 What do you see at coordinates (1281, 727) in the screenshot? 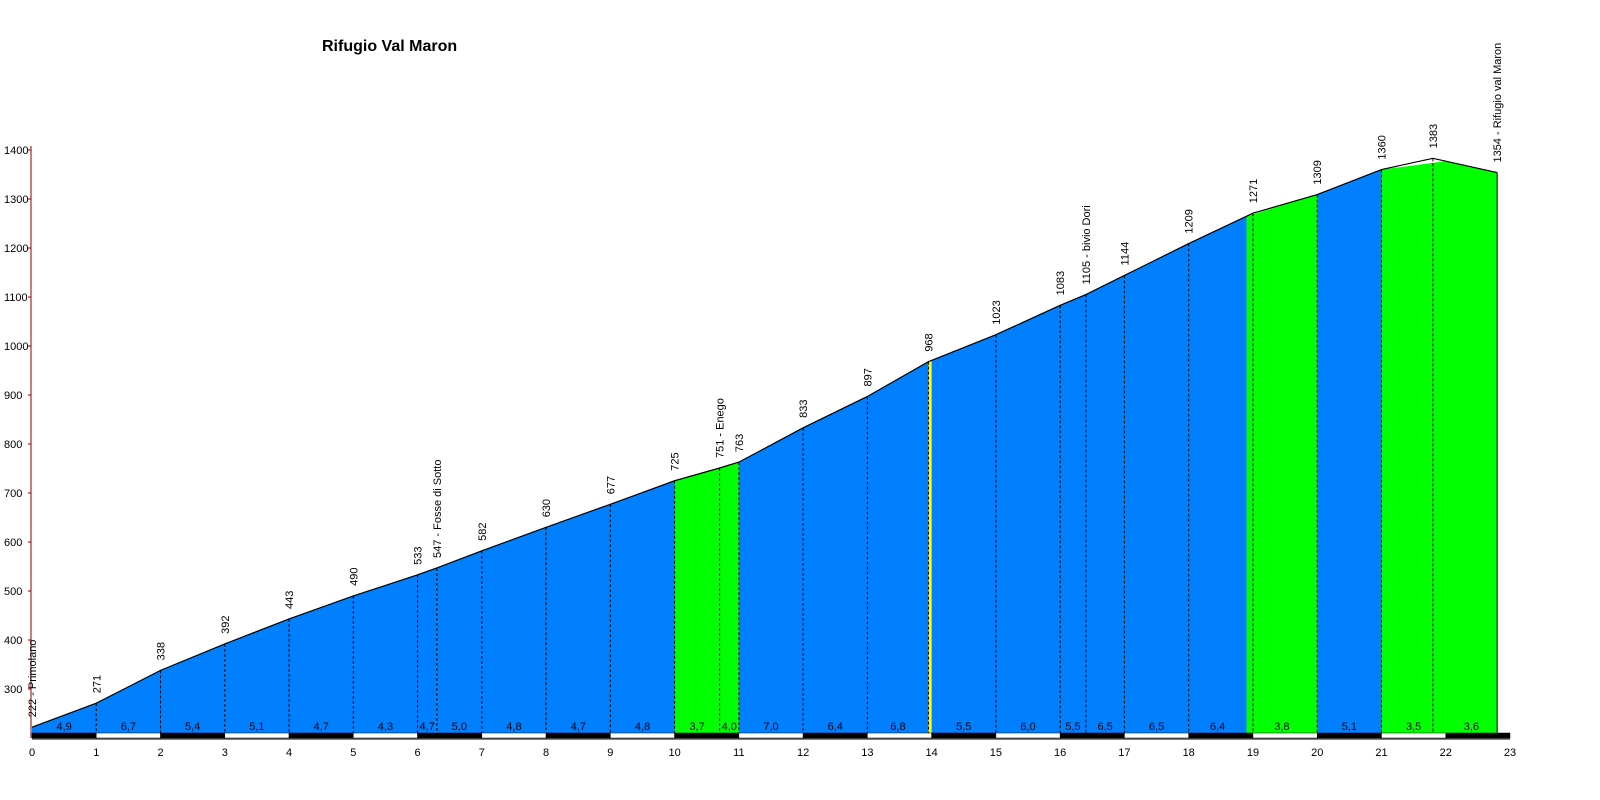
I see `gradient-label-23: 3,8` at bounding box center [1281, 727].